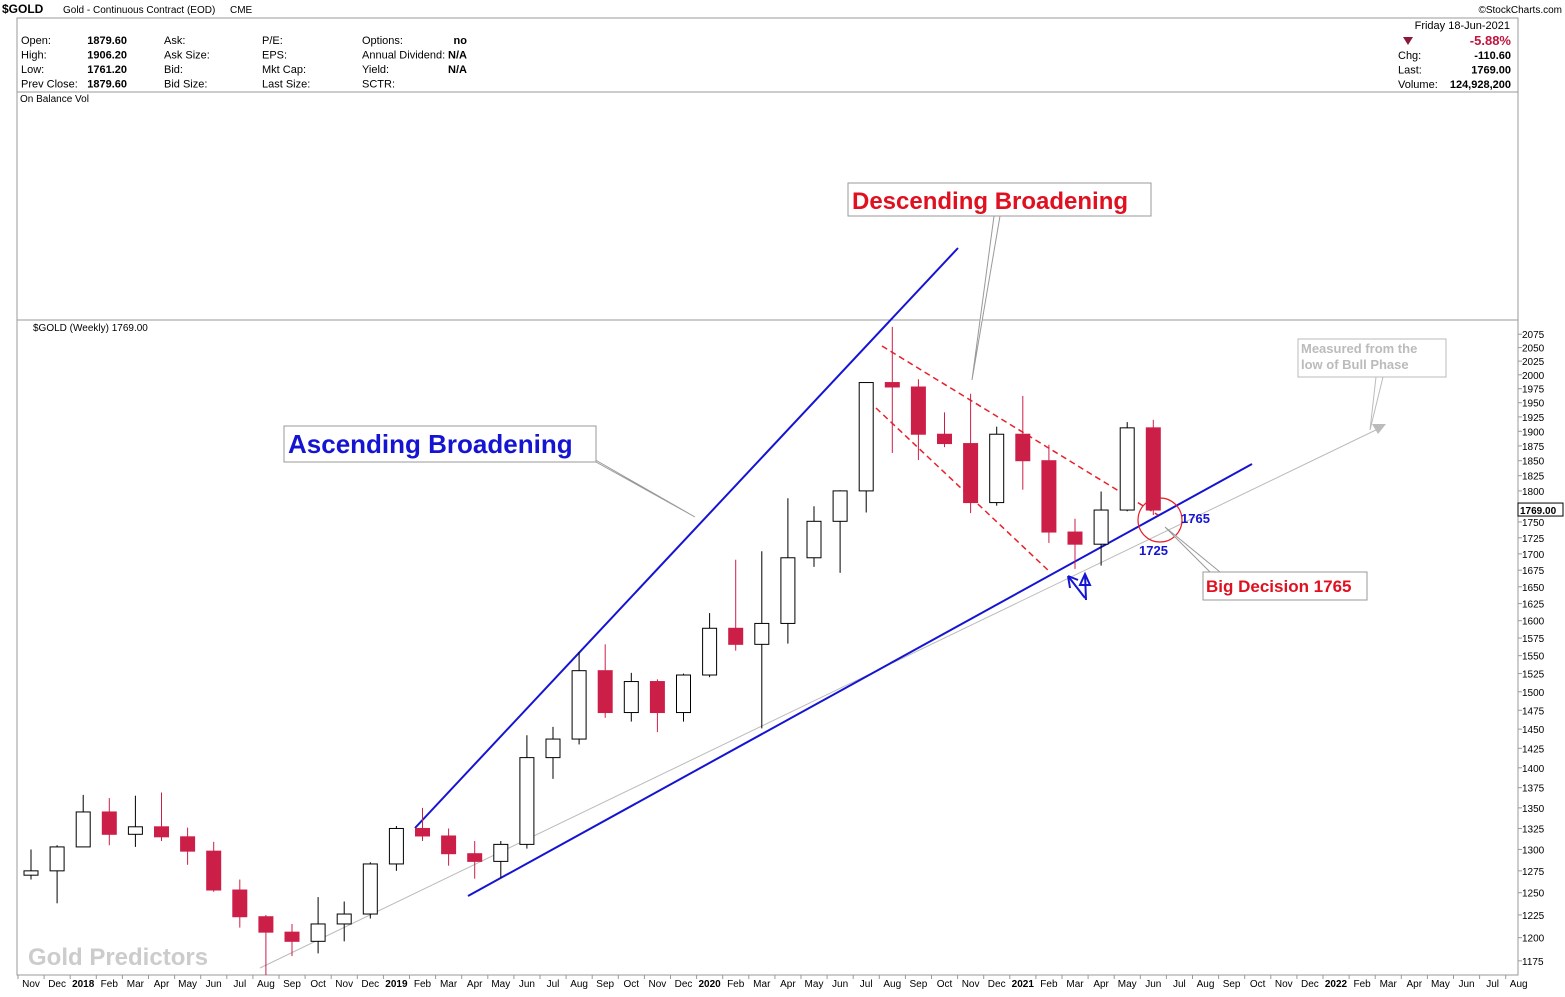 This screenshot has height=997, width=1565. I want to click on field-value: -110.60, so click(1492, 56).